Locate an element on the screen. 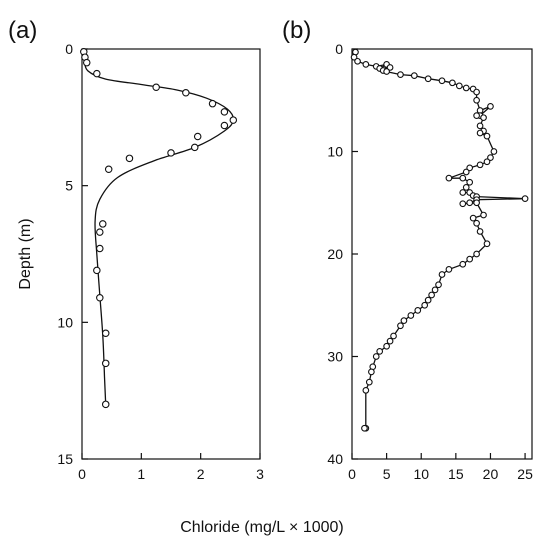 This screenshot has width=541, height=544. panel-b-y-ticks: 0 10 20 30 40 is located at coordinates (342, 254).